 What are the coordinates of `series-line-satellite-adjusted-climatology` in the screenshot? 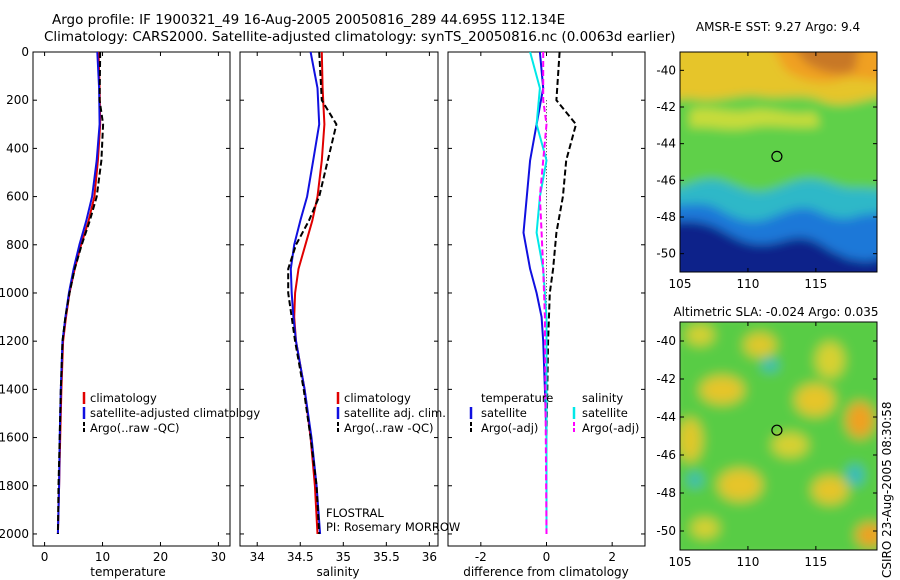 It's located at (78, 293).